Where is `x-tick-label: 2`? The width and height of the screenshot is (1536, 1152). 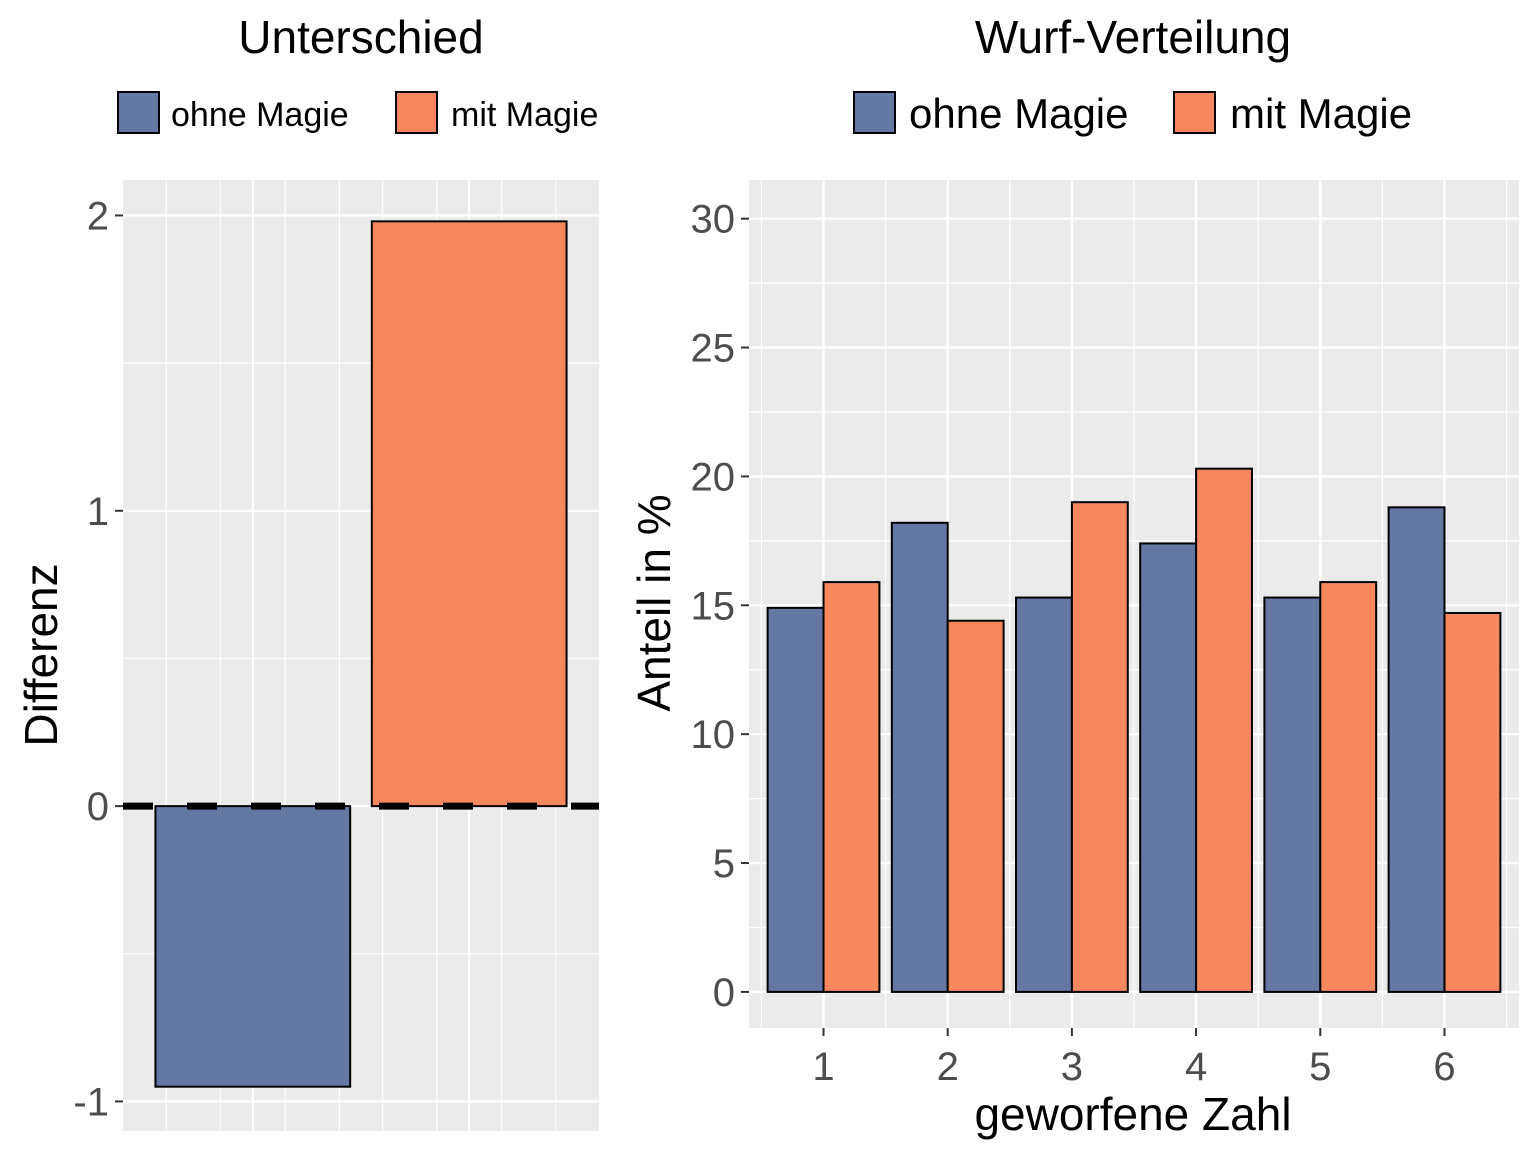 x-tick-label: 2 is located at coordinates (948, 1067).